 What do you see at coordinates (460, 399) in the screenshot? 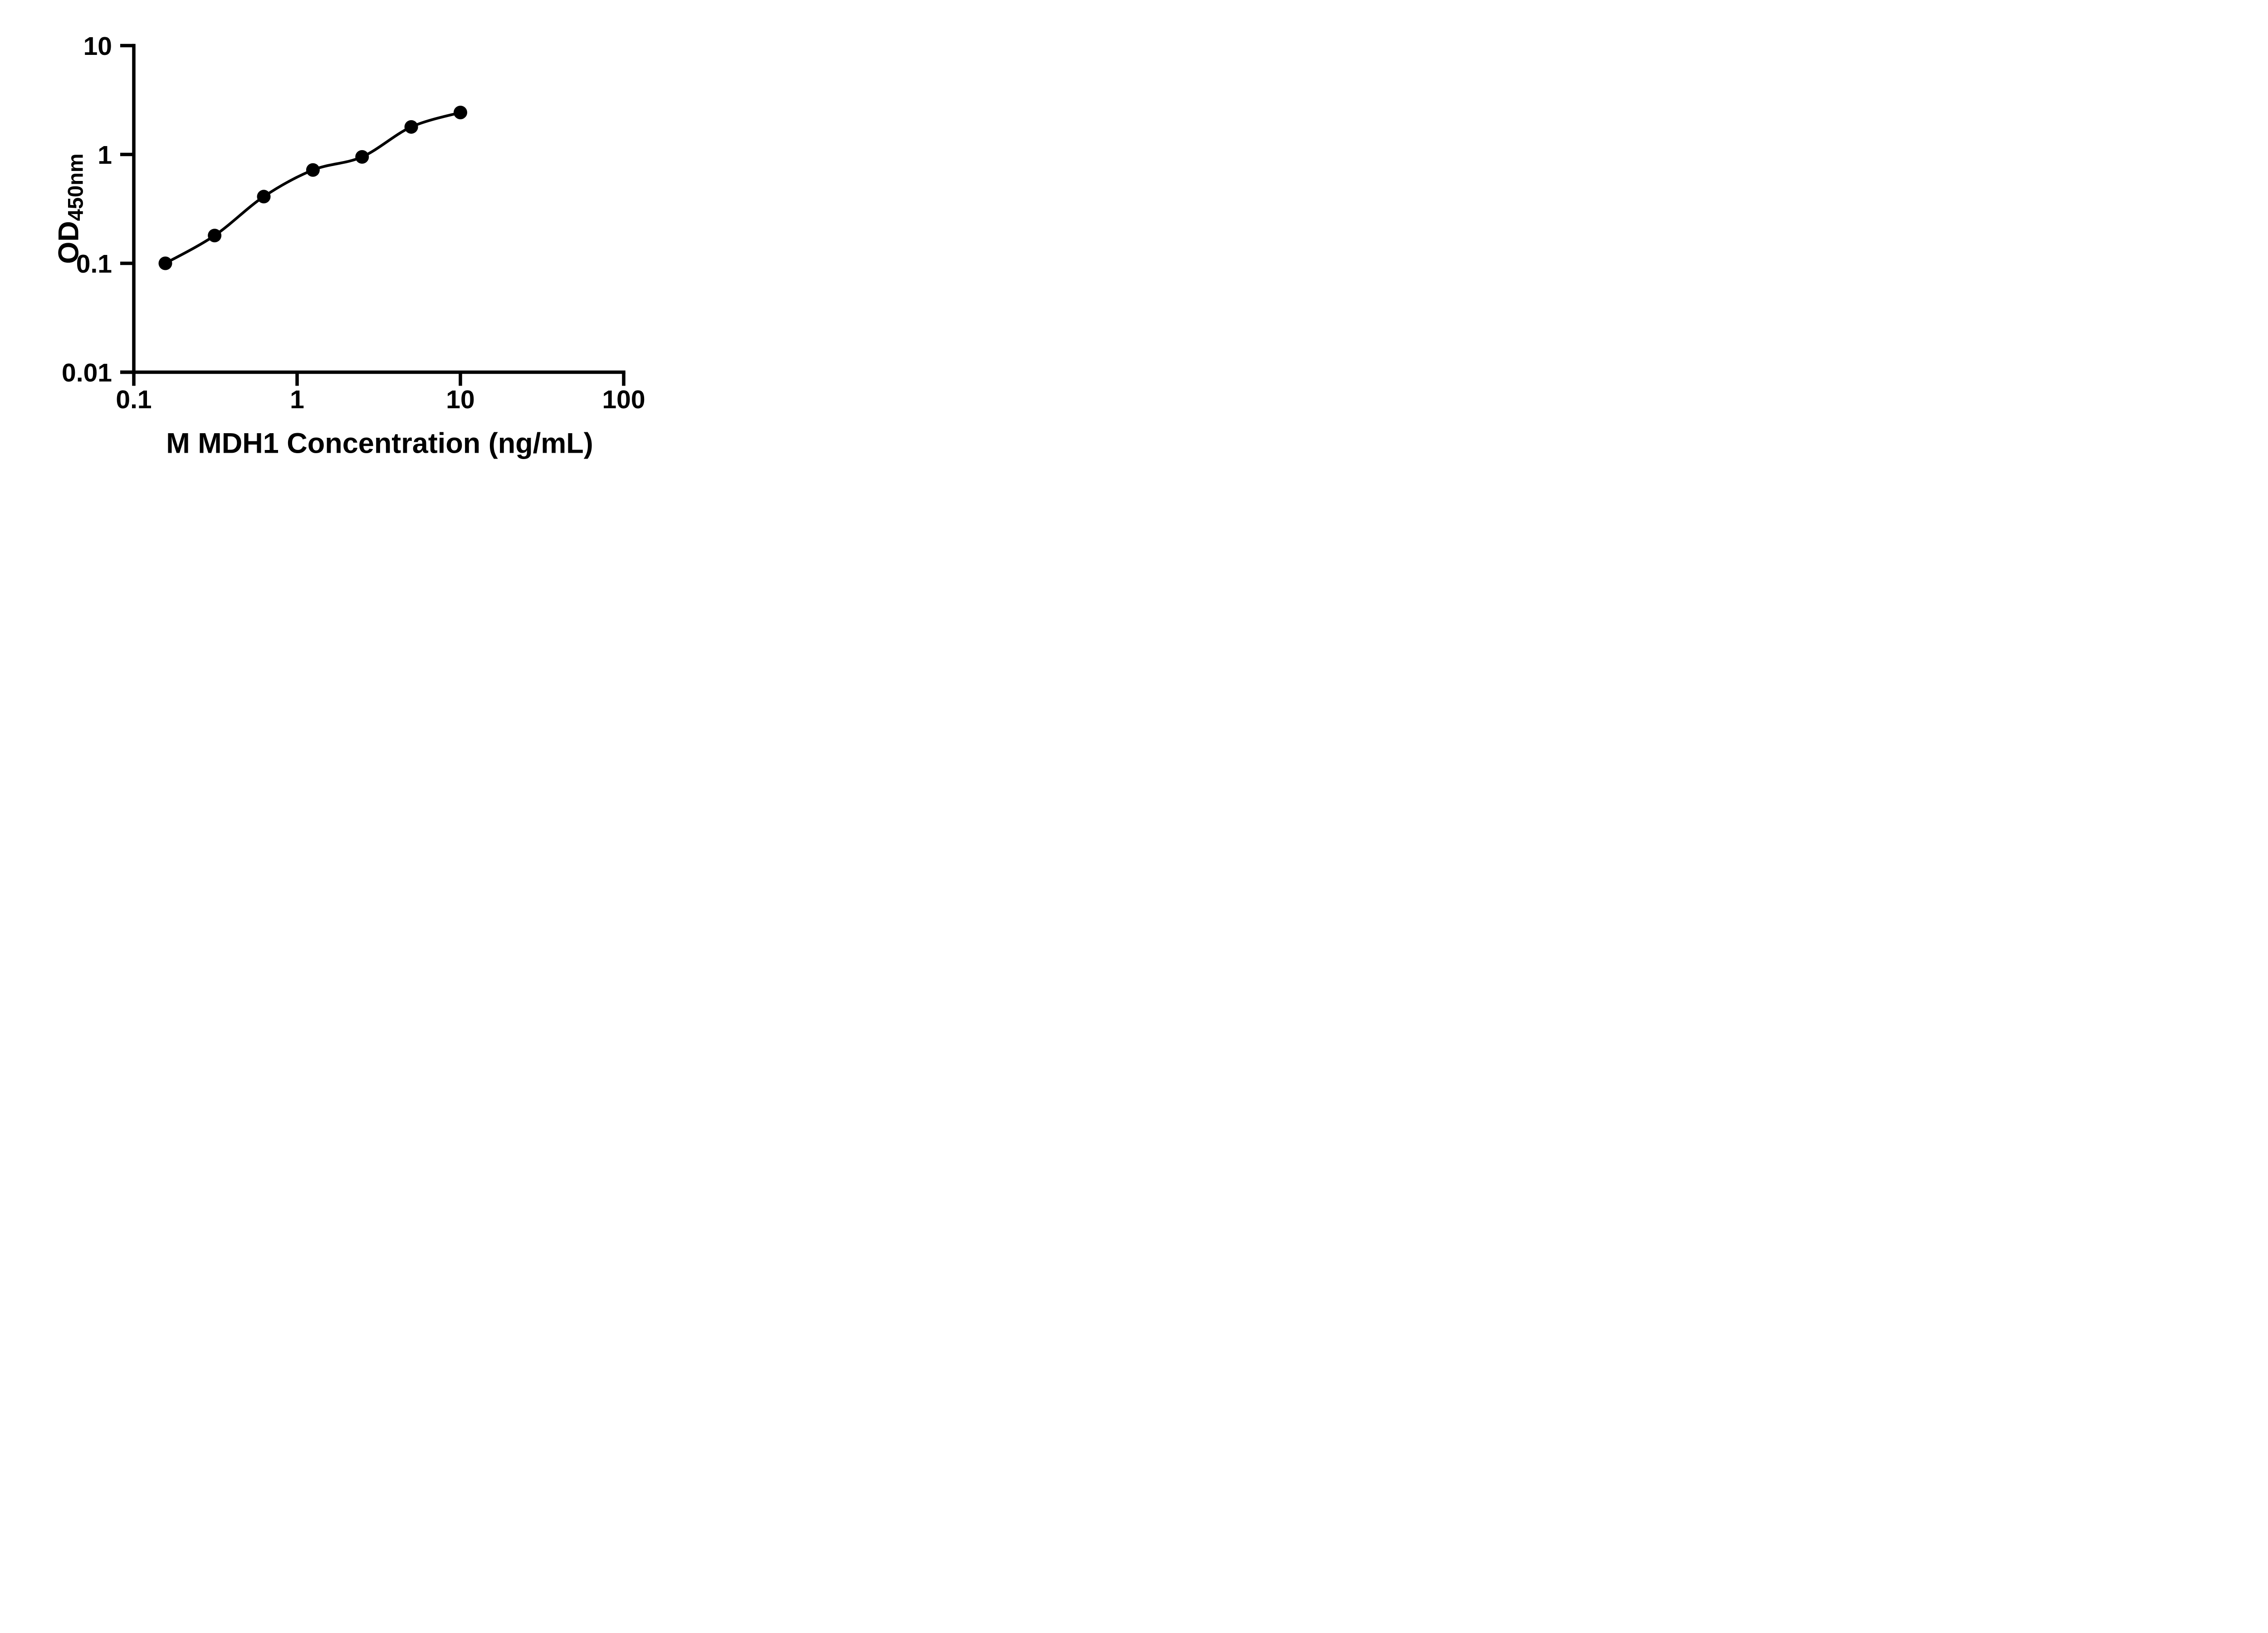
I see `x-tick-label: 10` at bounding box center [460, 399].